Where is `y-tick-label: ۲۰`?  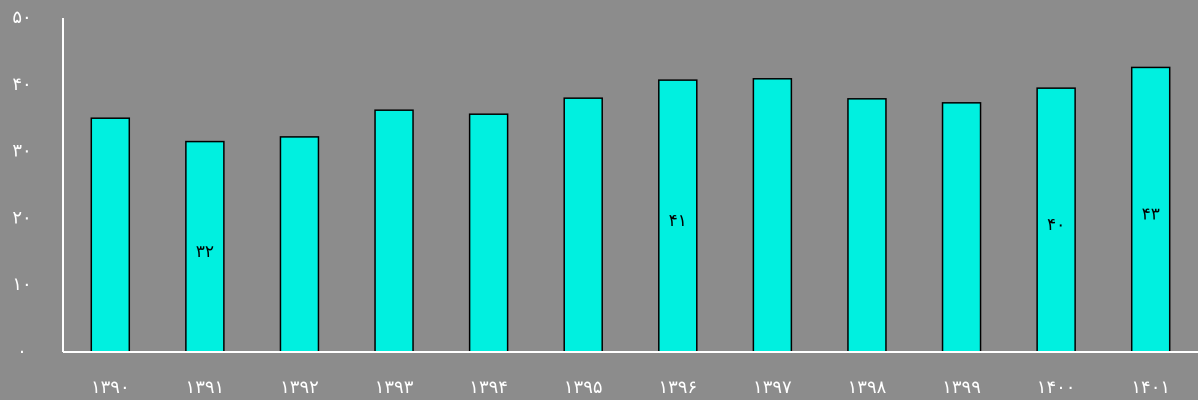
y-tick-label: ۲۰ is located at coordinates (21, 217).